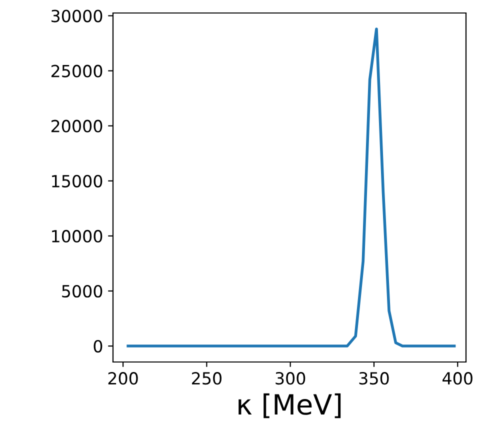  I want to click on y-tick-label: 5000, so click(82, 291).